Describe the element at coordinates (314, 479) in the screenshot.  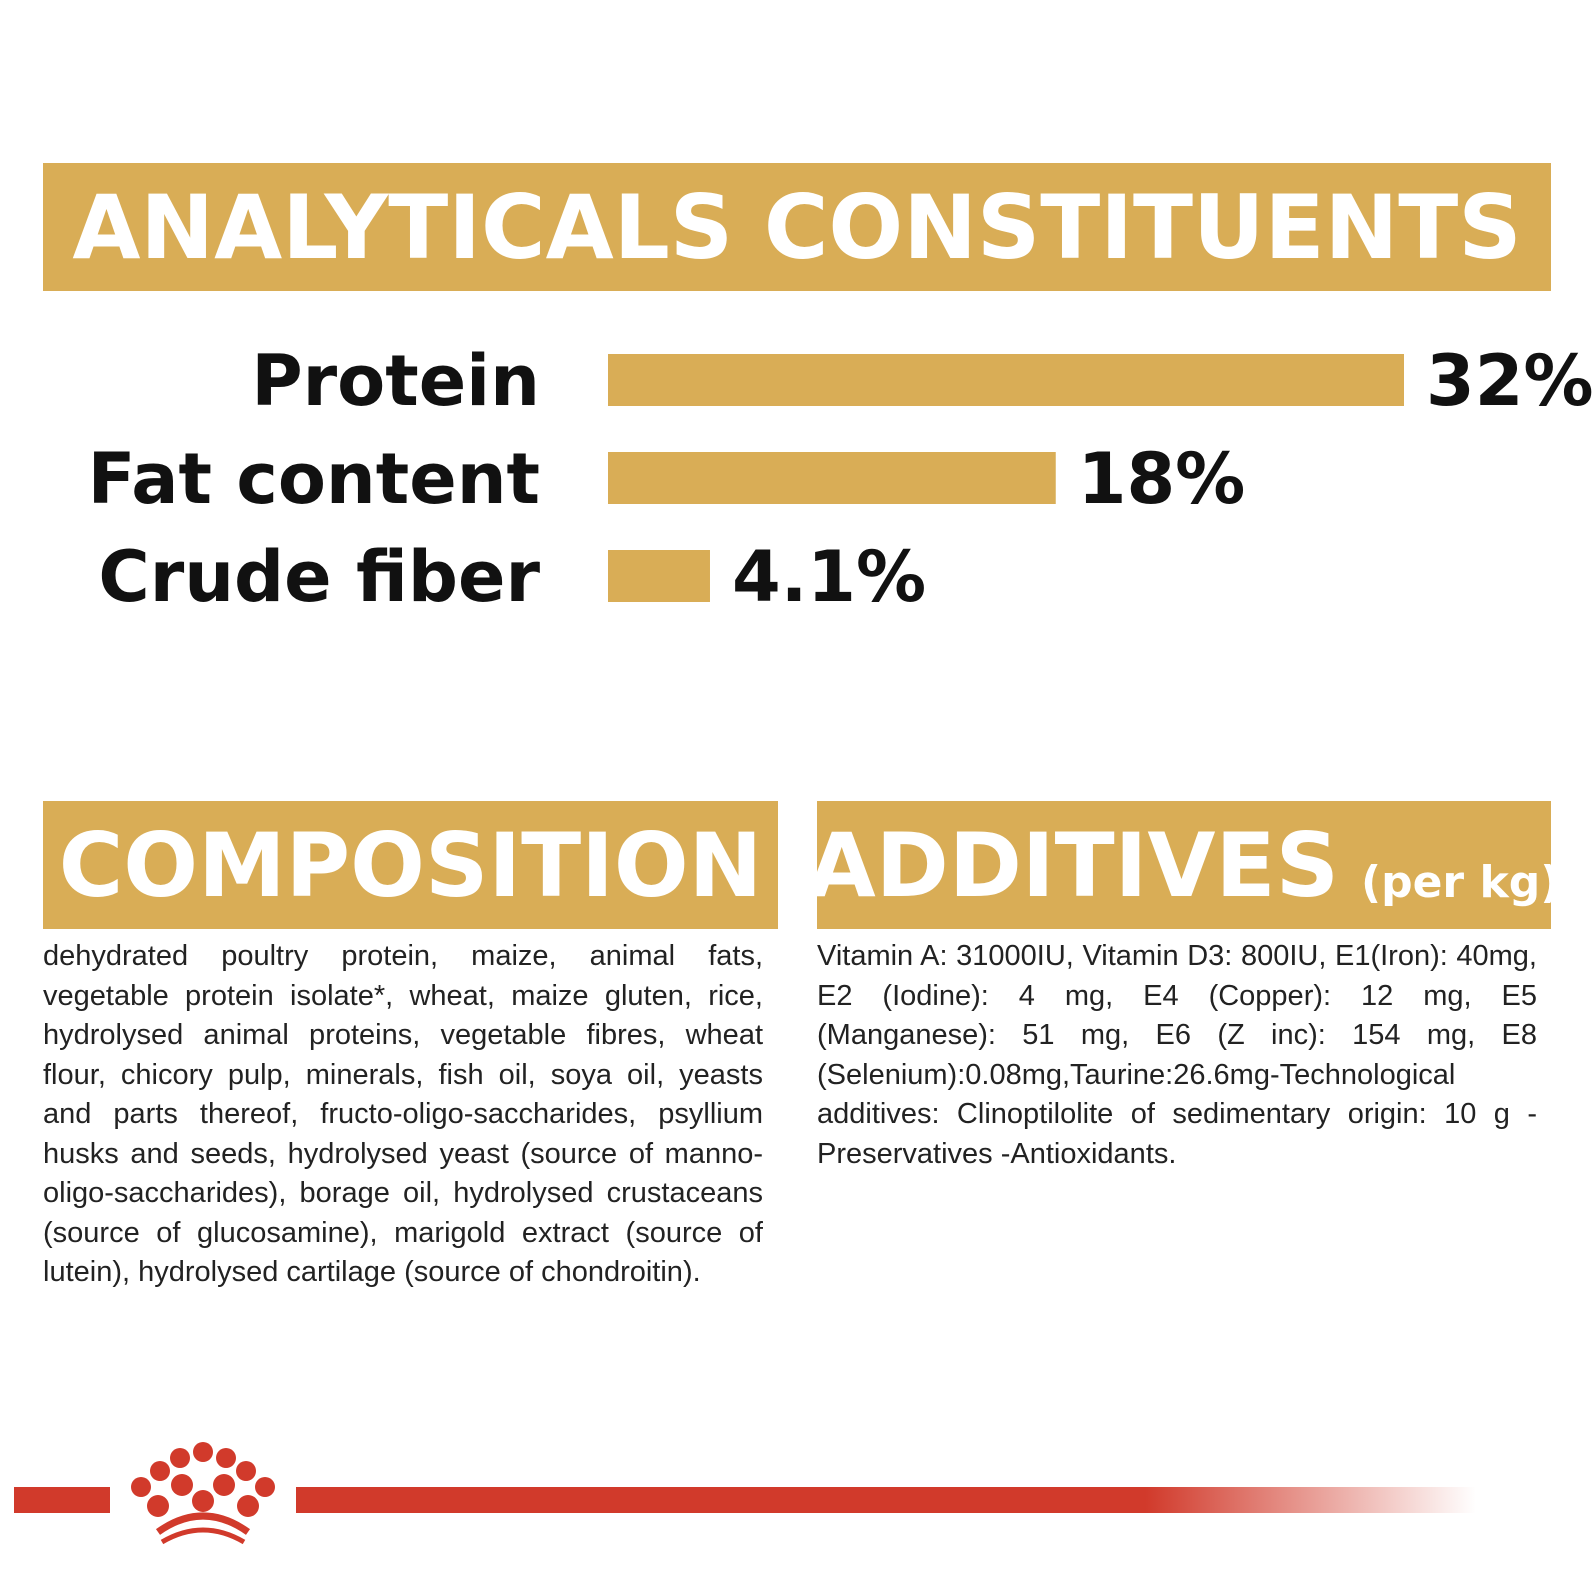
I see `category-label: Fat content` at that location.